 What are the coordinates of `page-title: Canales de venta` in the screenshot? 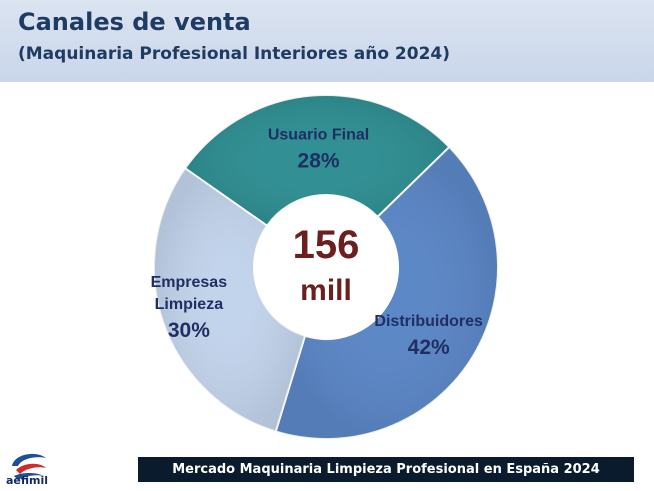 It's located at (134, 22).